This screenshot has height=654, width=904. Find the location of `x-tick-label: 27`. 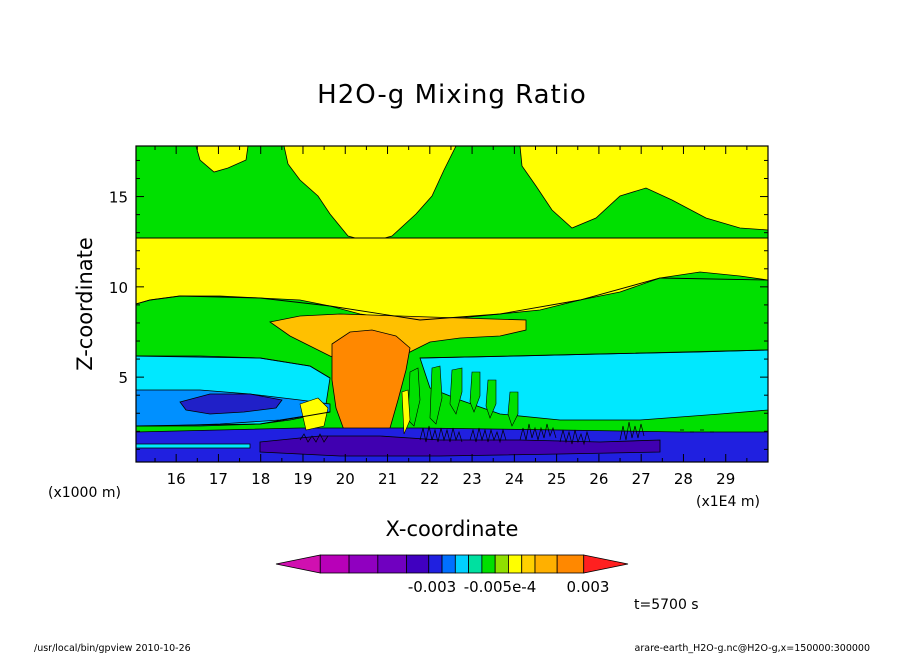

x-tick-label: 27 is located at coordinates (641, 479).